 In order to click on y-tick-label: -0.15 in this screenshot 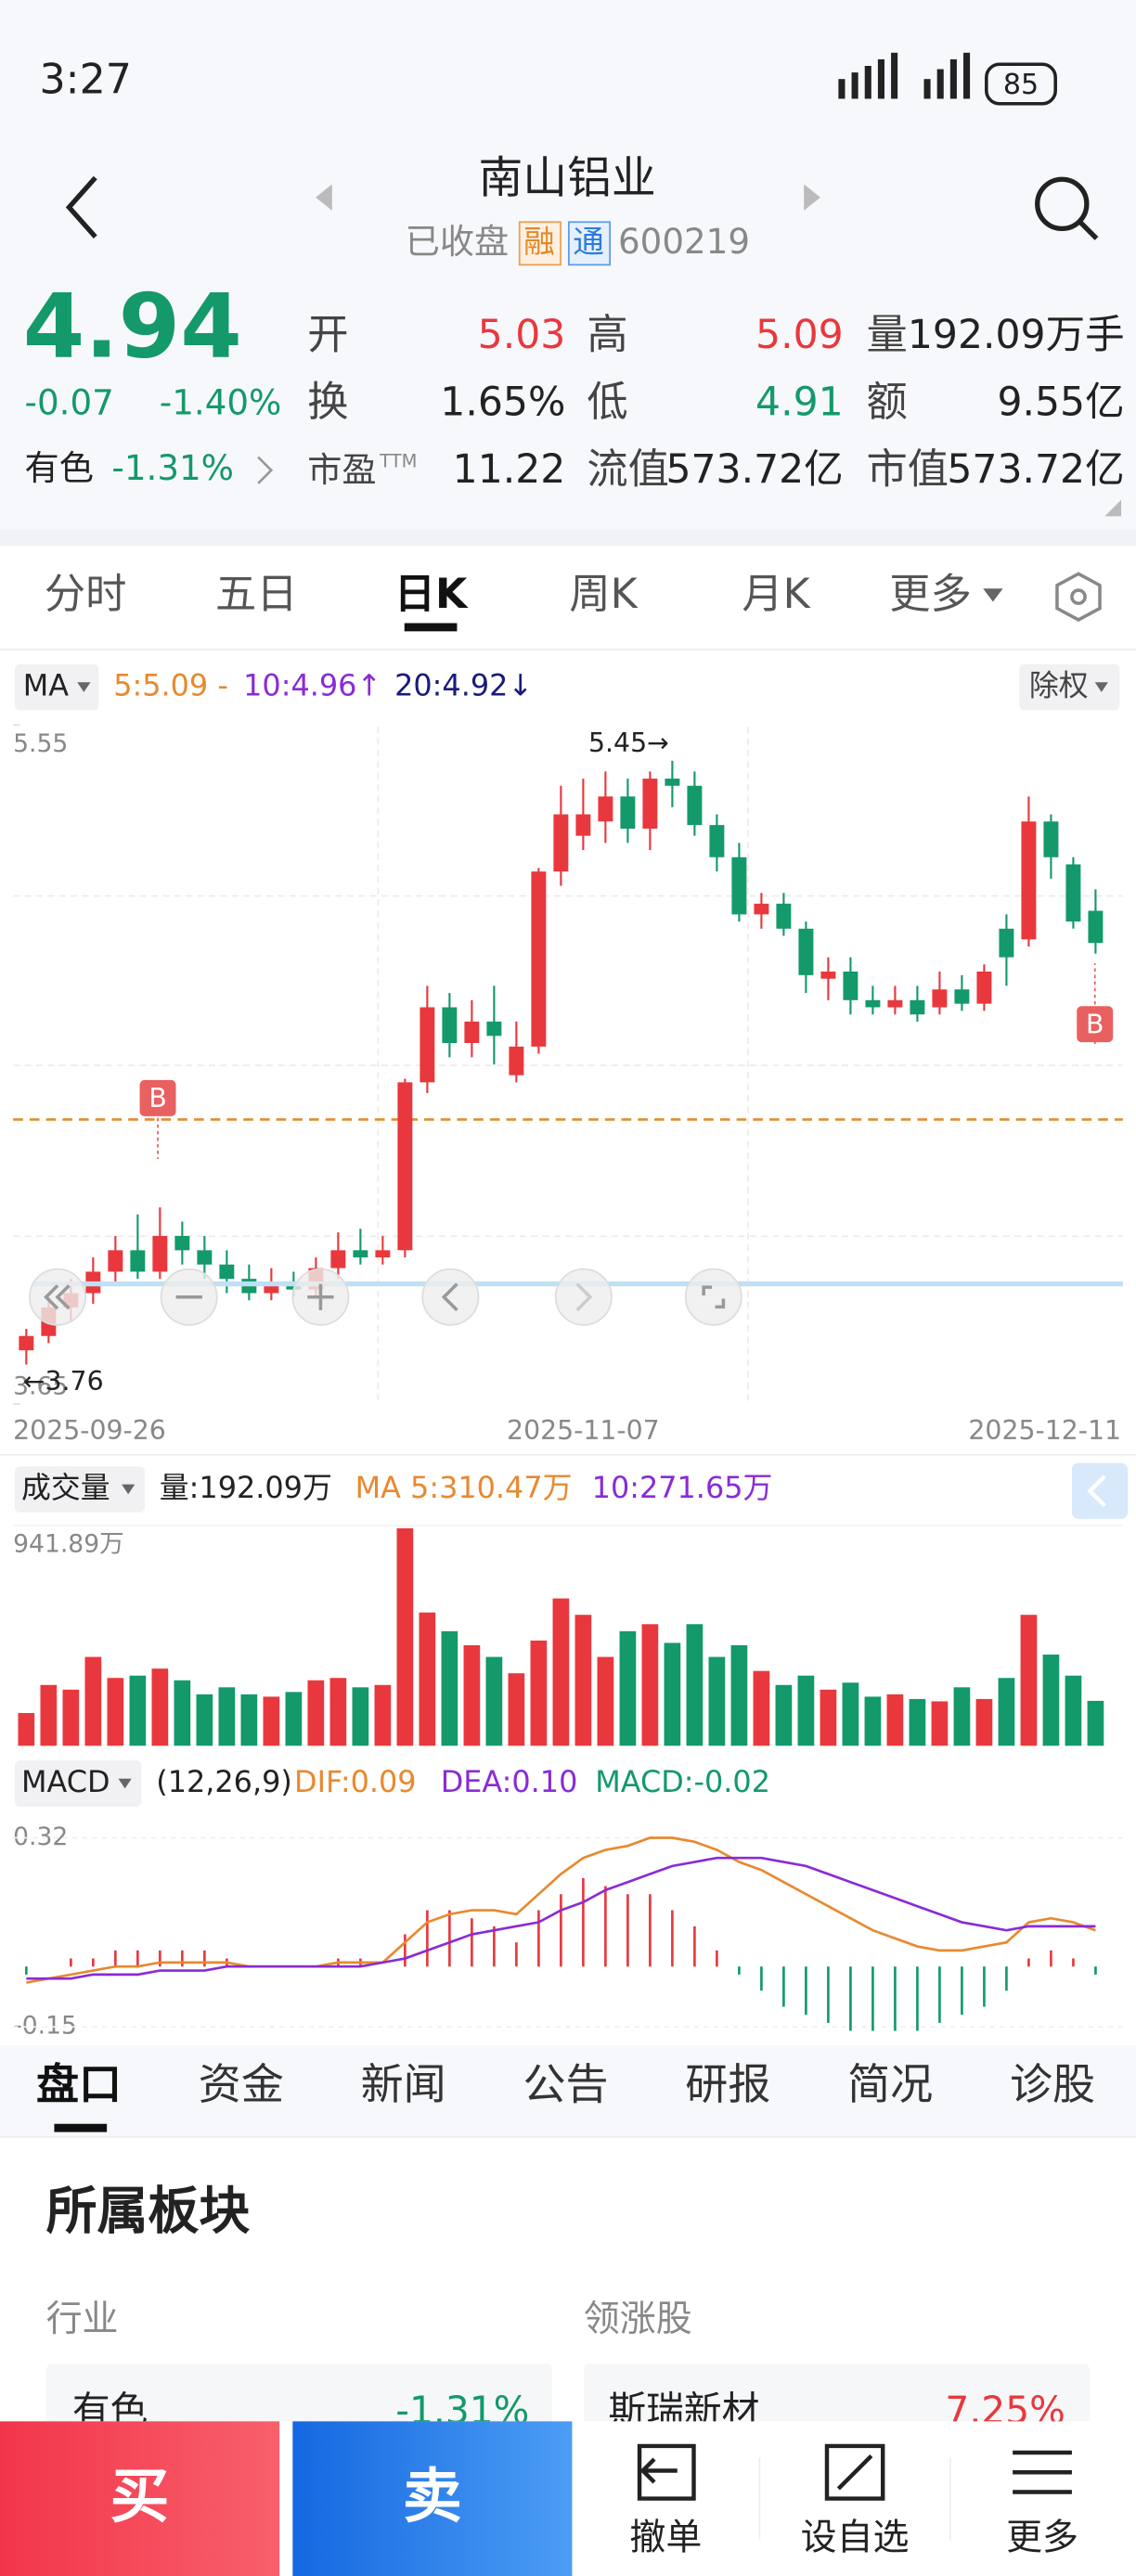, I will do `click(45, 2027)`.